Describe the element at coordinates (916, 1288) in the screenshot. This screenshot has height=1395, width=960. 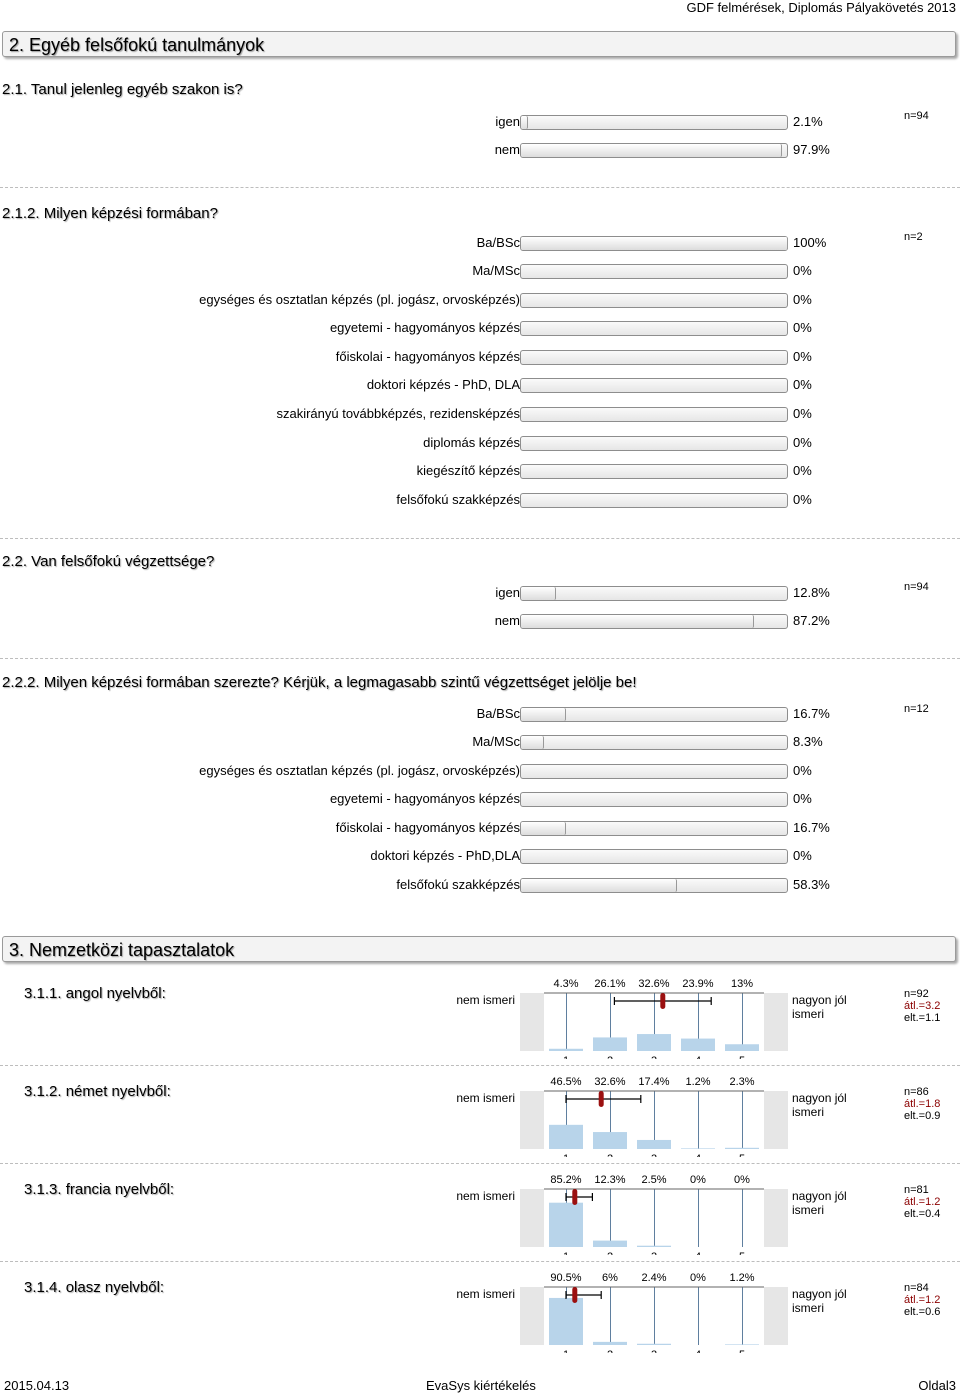
I see `sample-size: n=84` at that location.